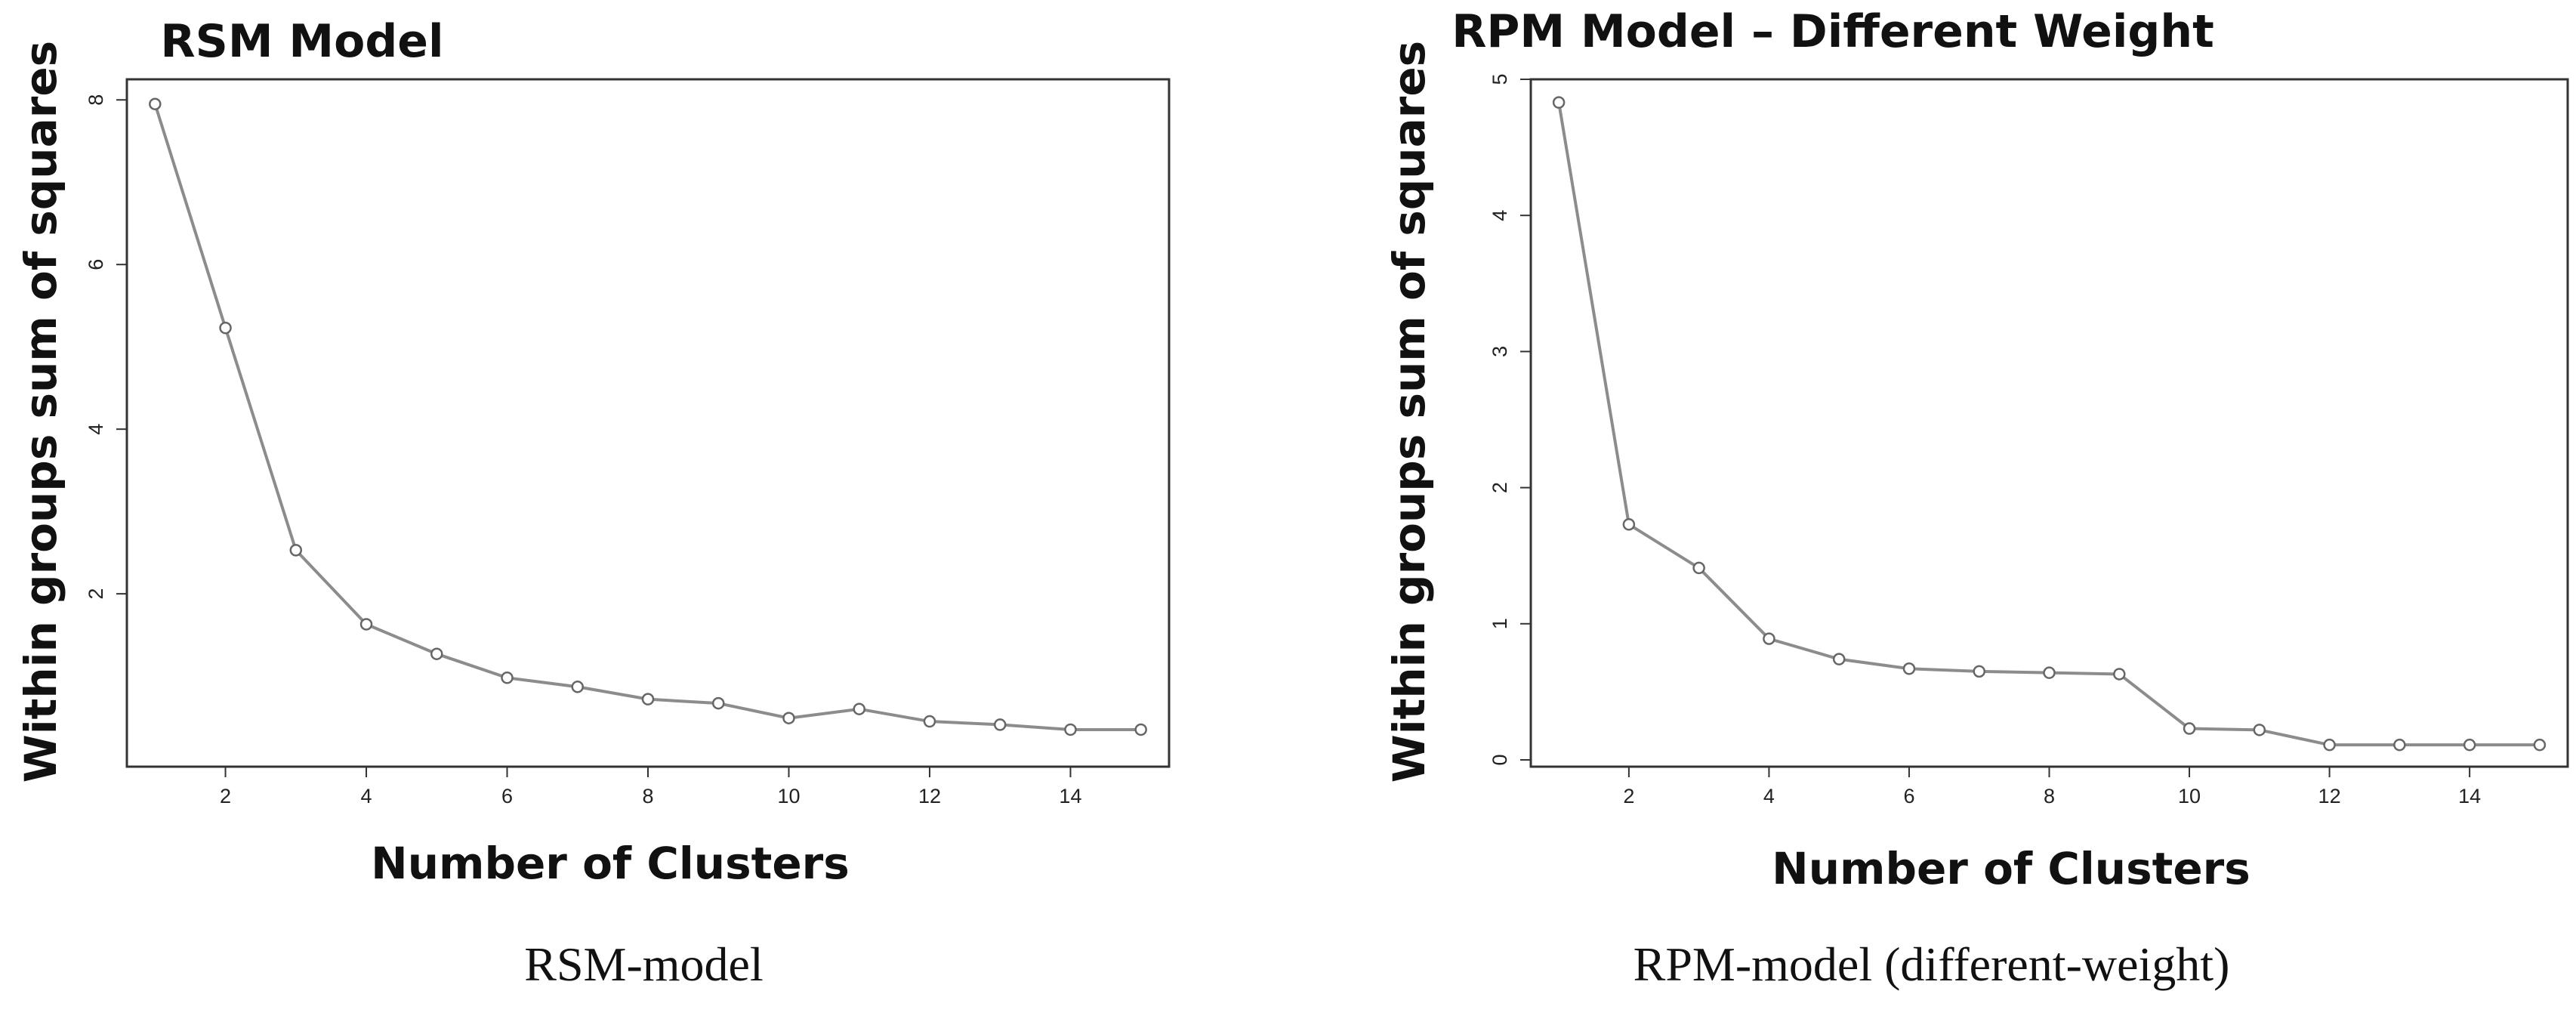  What do you see at coordinates (1500, 623) in the screenshot?
I see `y-tick-label: 1` at bounding box center [1500, 623].